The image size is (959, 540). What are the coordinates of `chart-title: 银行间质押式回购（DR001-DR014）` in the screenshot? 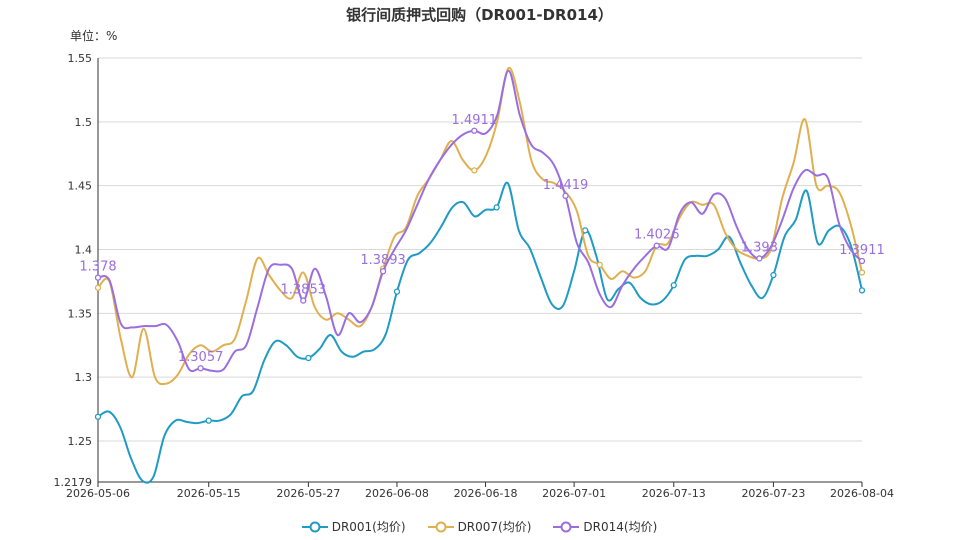 It's located at (479, 15).